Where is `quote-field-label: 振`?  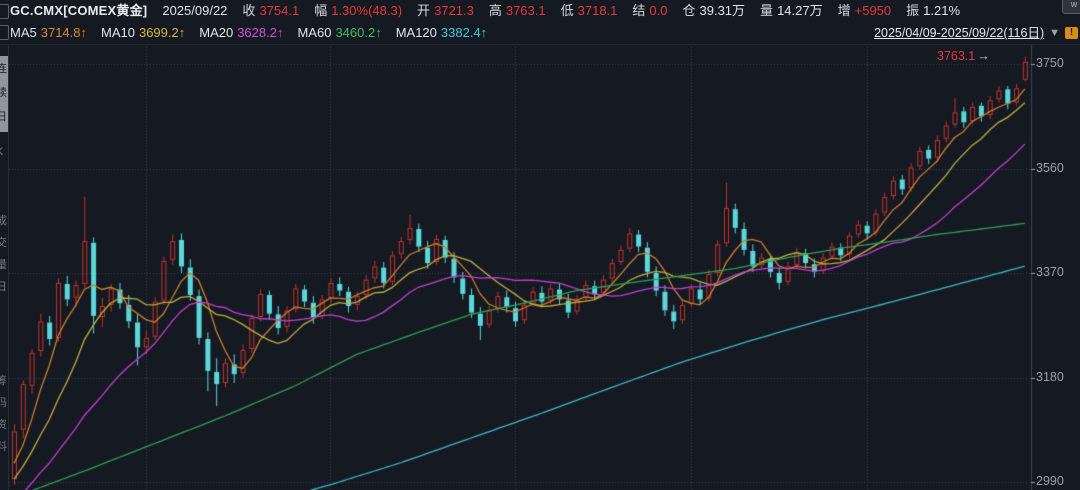 quote-field-label: 振 is located at coordinates (913, 10).